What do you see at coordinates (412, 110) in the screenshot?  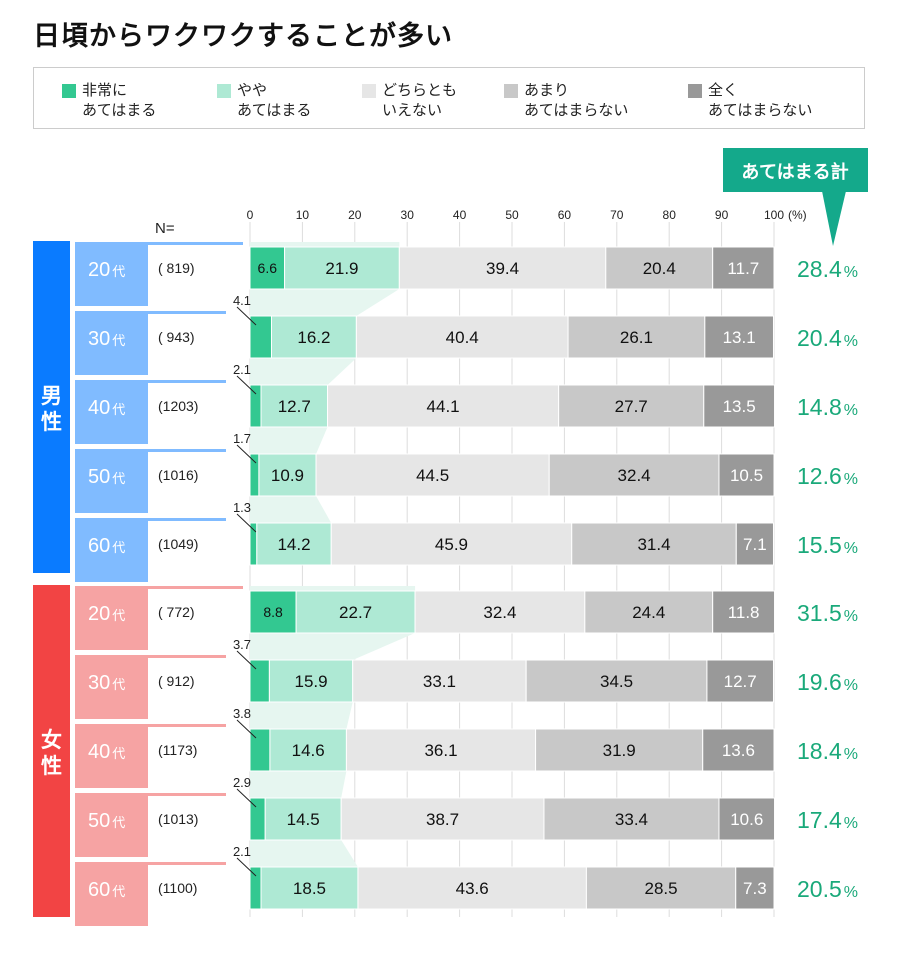 I see `legend-label-line2: いえない` at bounding box center [412, 110].